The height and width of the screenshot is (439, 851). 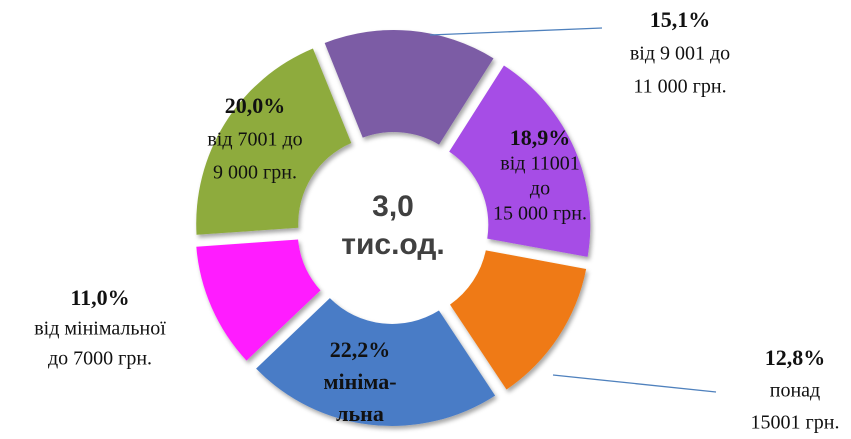 What do you see at coordinates (100, 329) in the screenshot?
I see `category-label: від мінімальної` at bounding box center [100, 329].